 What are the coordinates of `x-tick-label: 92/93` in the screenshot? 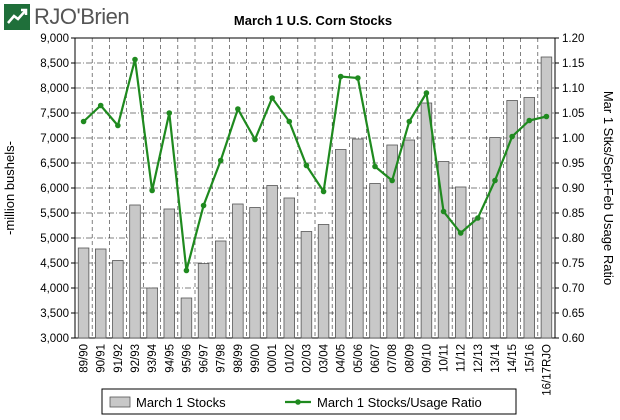 It's located at (136, 358).